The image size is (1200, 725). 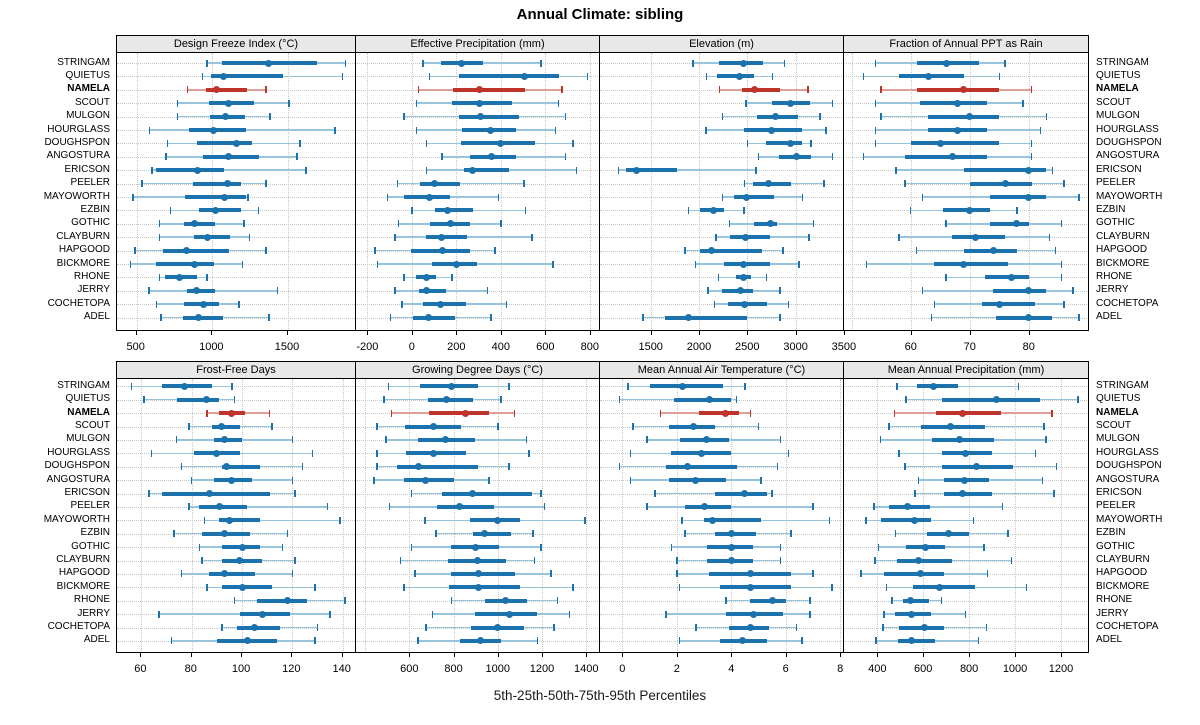 What do you see at coordinates (1123, 236) in the screenshot?
I see `station-label-right: CLAYBURN` at bounding box center [1123, 236].